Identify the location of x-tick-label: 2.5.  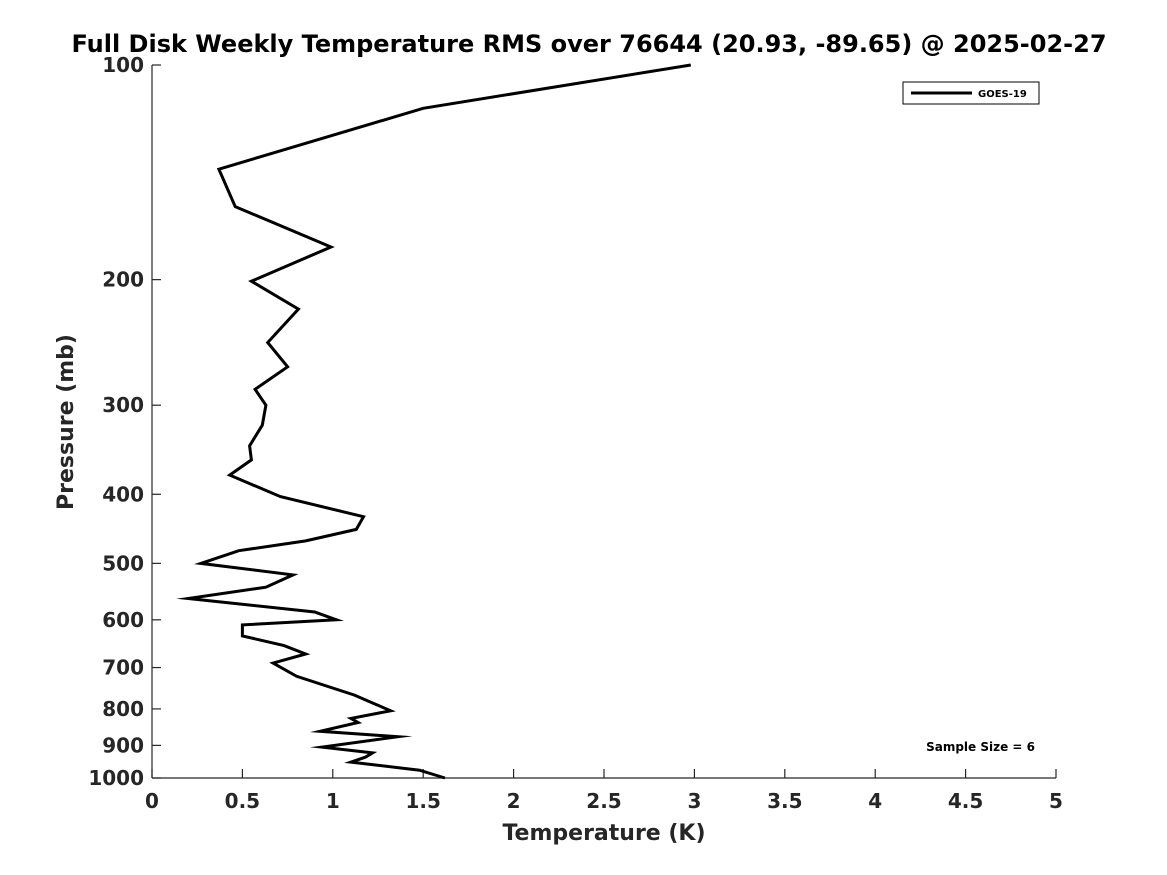
(603, 801).